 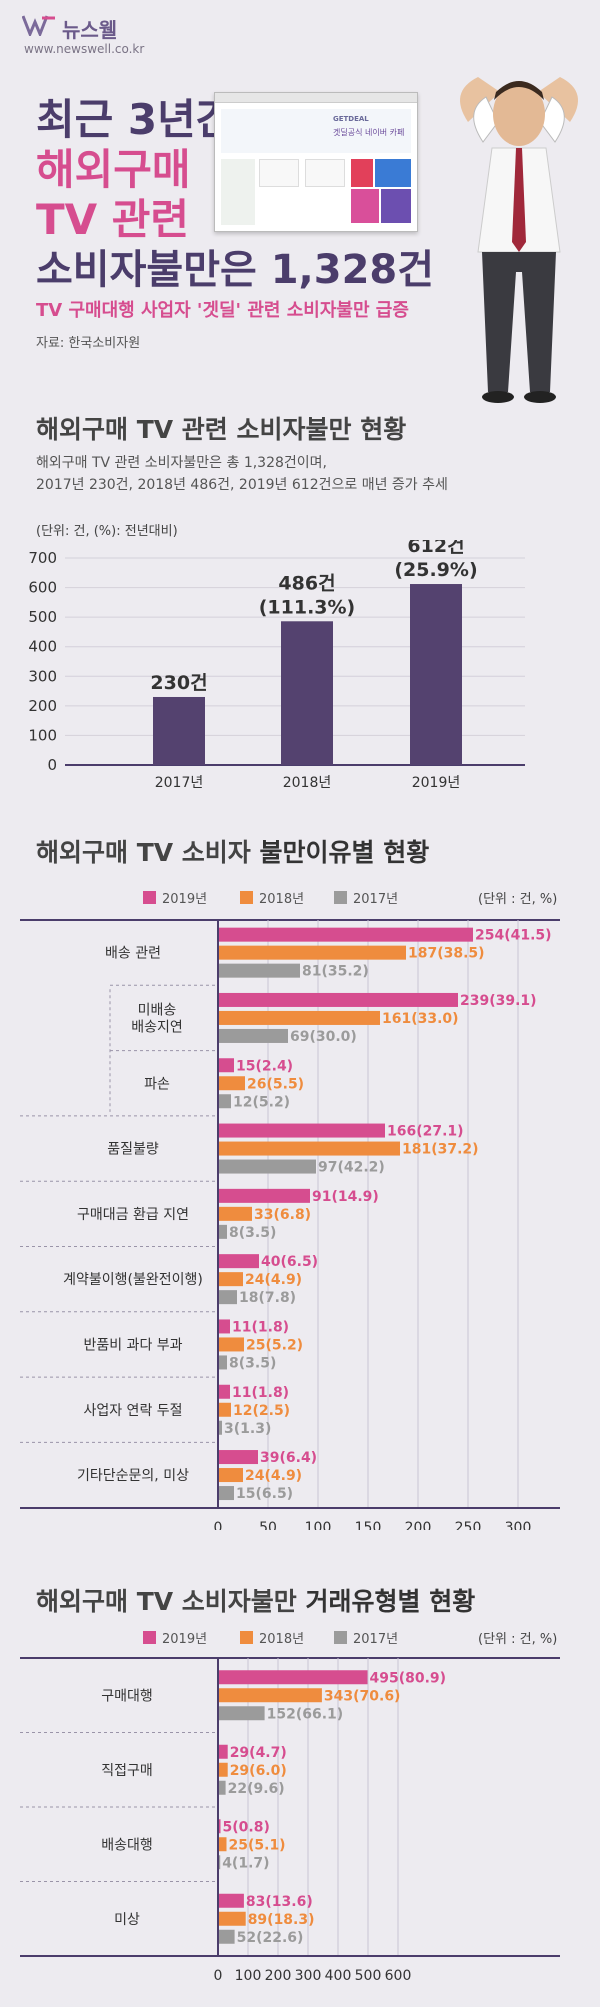 I want to click on section3-title-part1: 해외구매 TV 소비자불만, so click(x=171, y=1601).